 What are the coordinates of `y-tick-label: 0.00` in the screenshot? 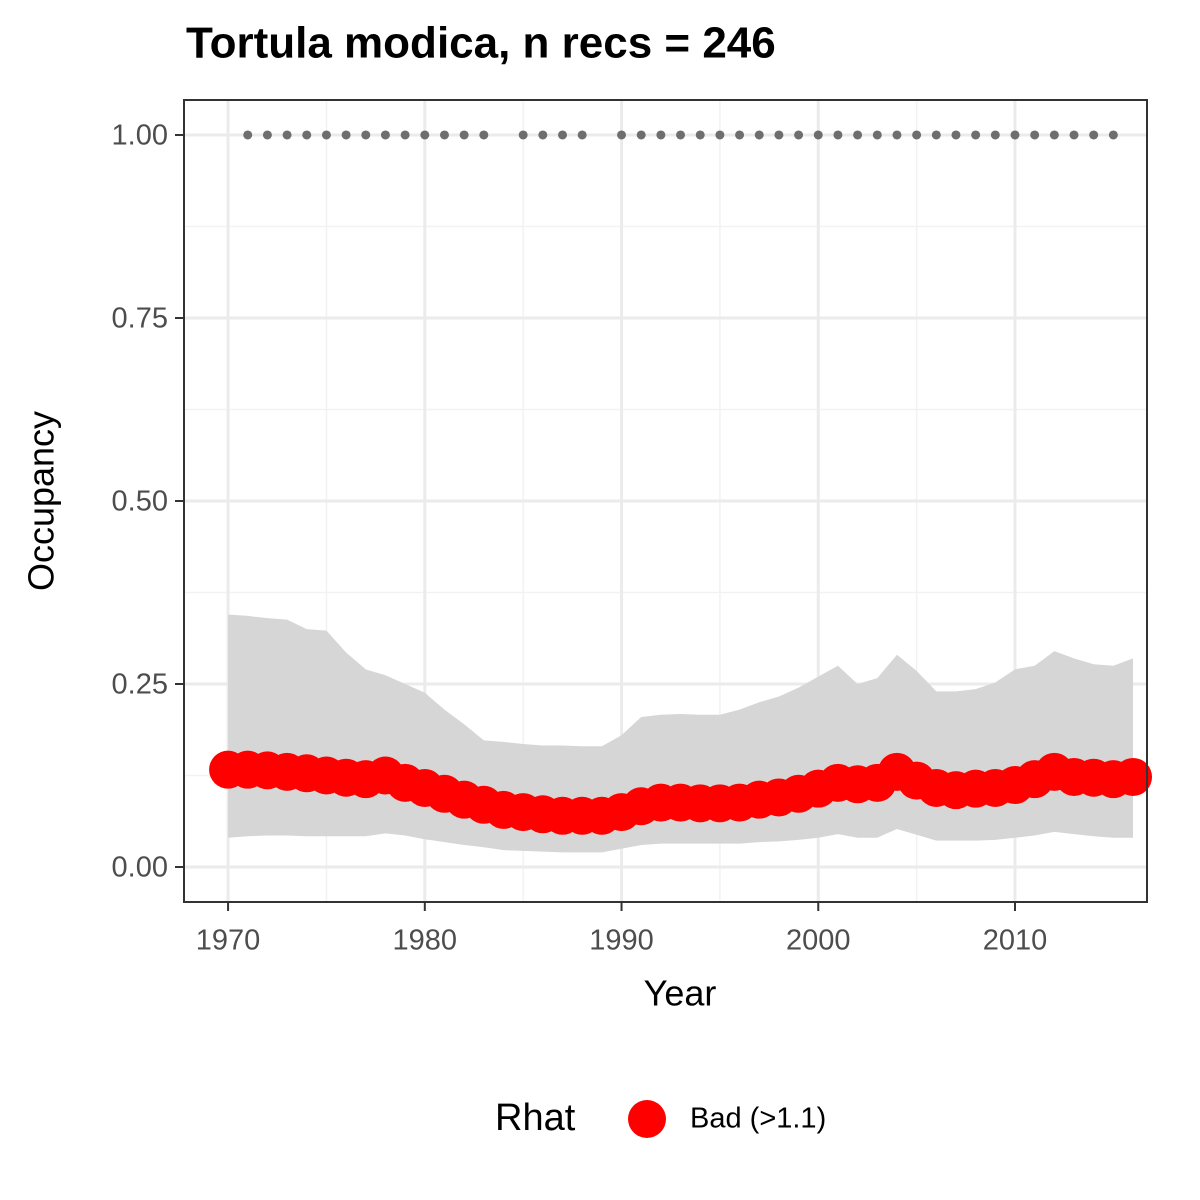 It's located at (140, 868).